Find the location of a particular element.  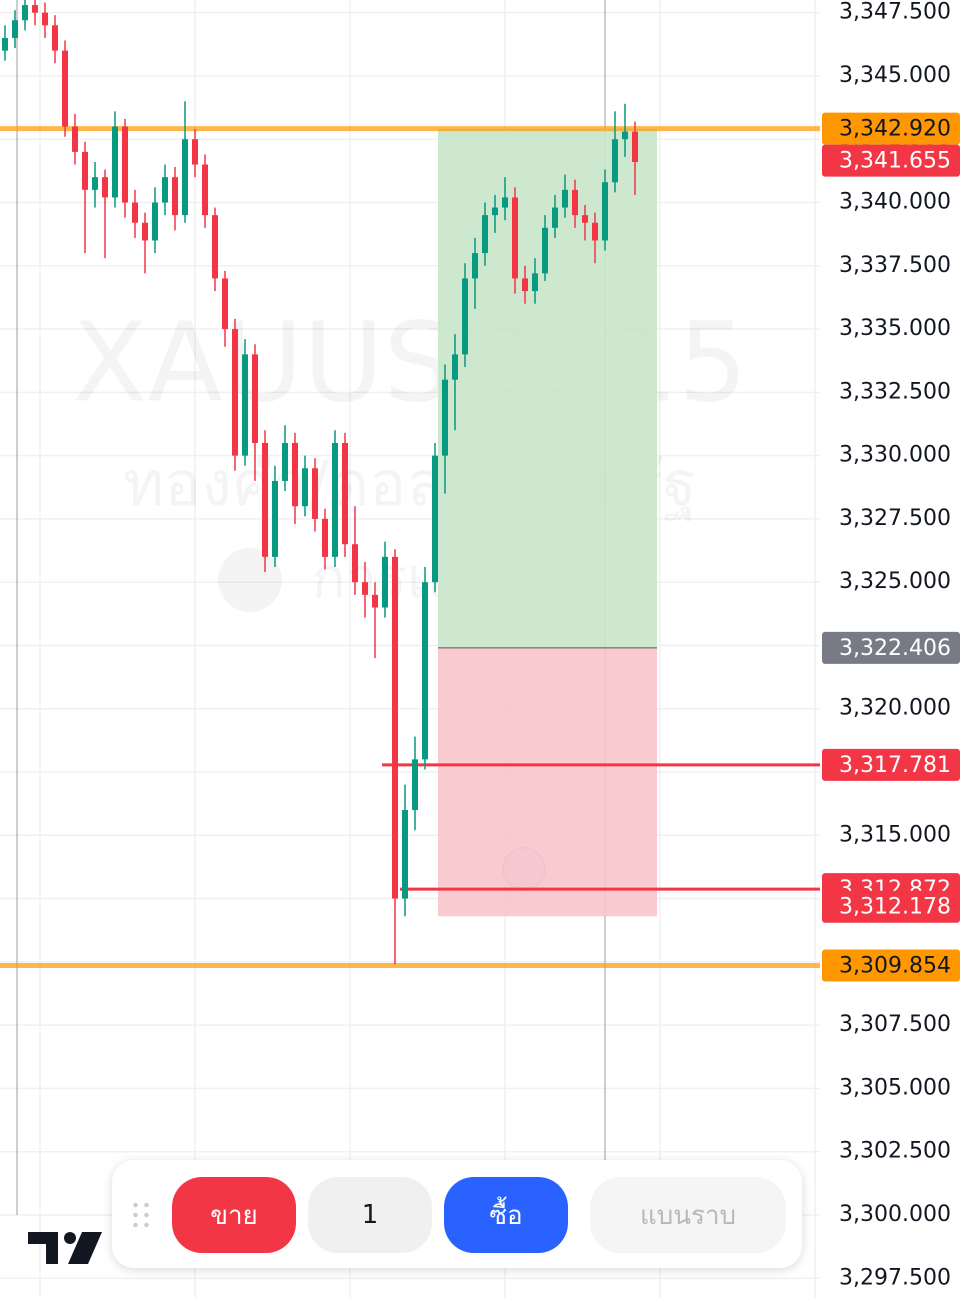

y-tick-label: 3,297.500 is located at coordinates (895, 1277).